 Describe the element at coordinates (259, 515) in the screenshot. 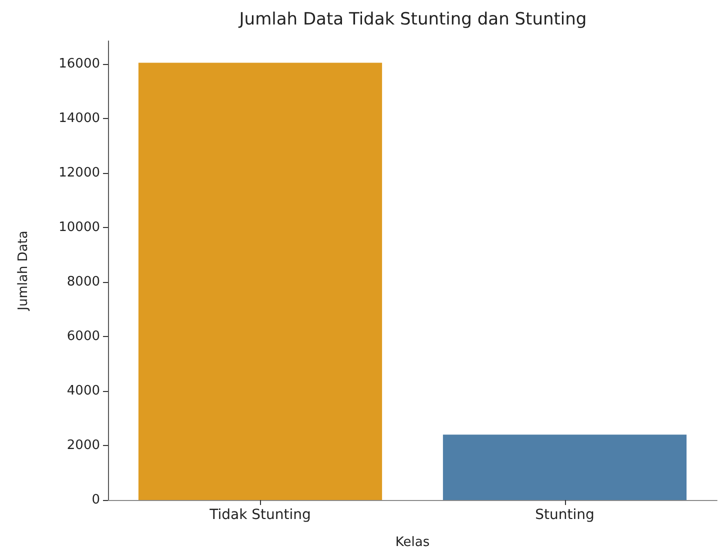

I see `x-tick-label: Tidak Stunting` at that location.